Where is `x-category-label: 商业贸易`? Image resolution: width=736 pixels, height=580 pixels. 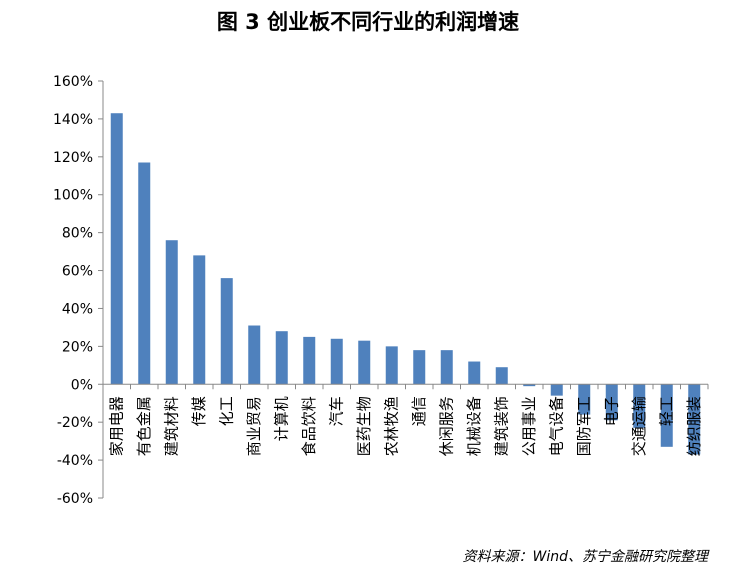 x-category-label: 商业贸易 is located at coordinates (254, 426).